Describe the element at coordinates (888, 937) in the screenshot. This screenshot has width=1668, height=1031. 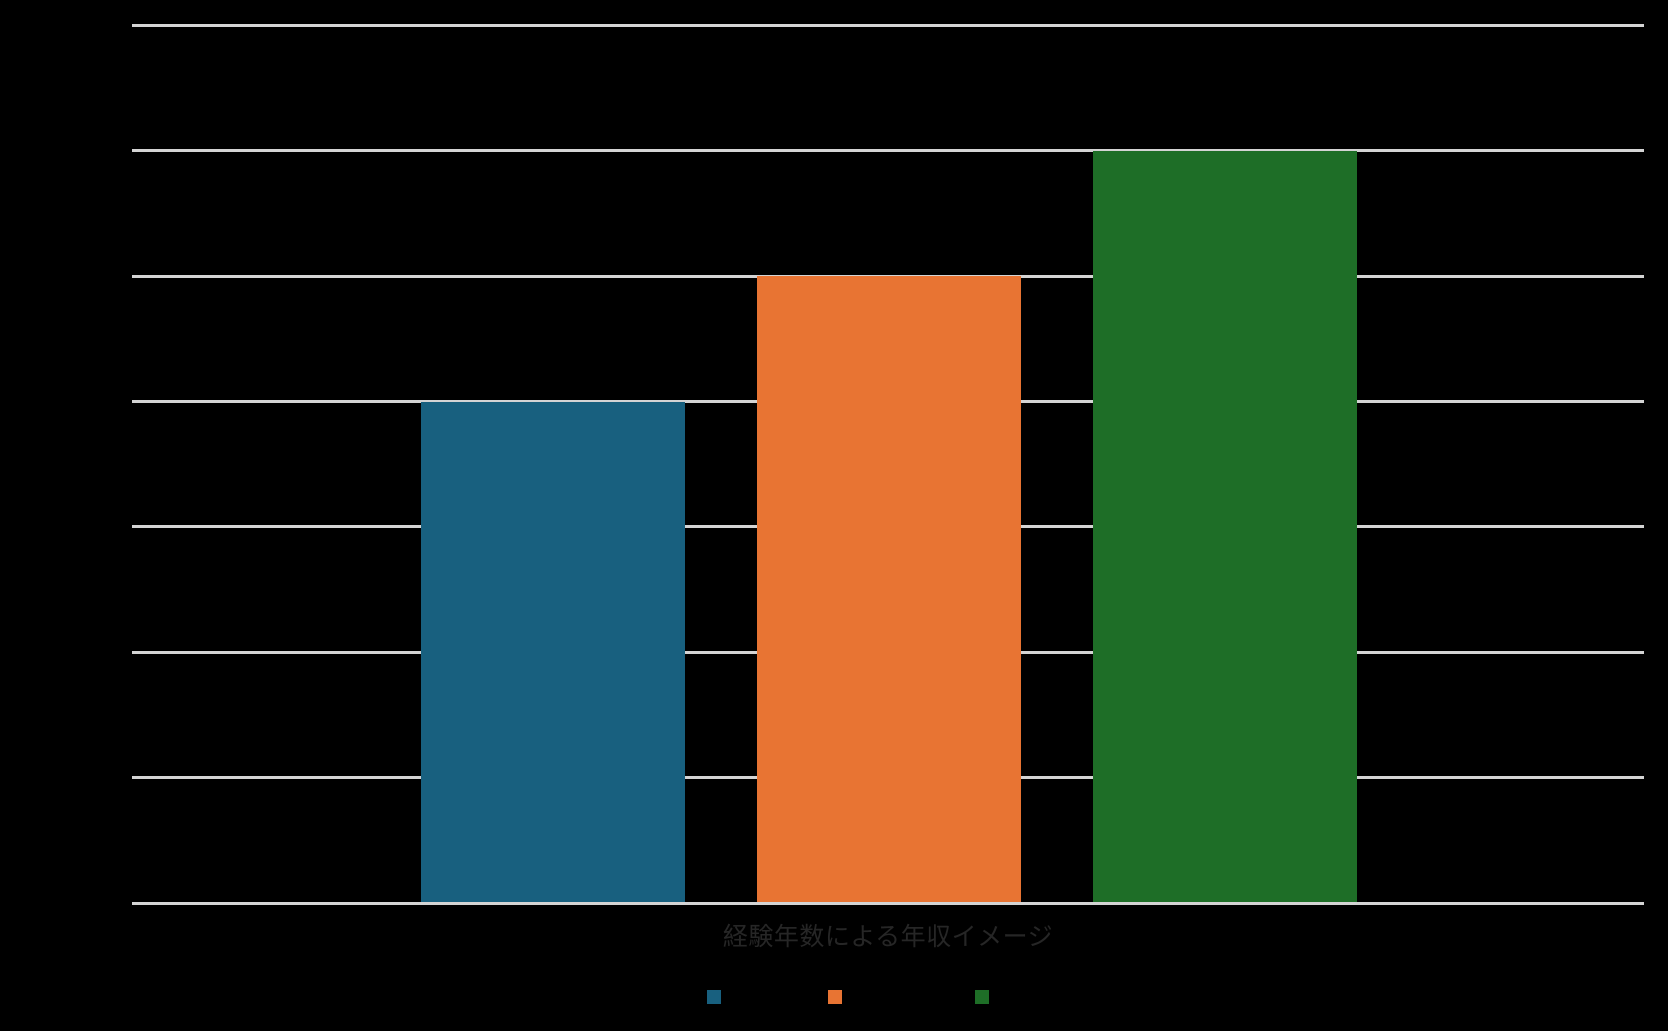
I see `x-axis-label: 経験年数による年収イメージ` at that location.